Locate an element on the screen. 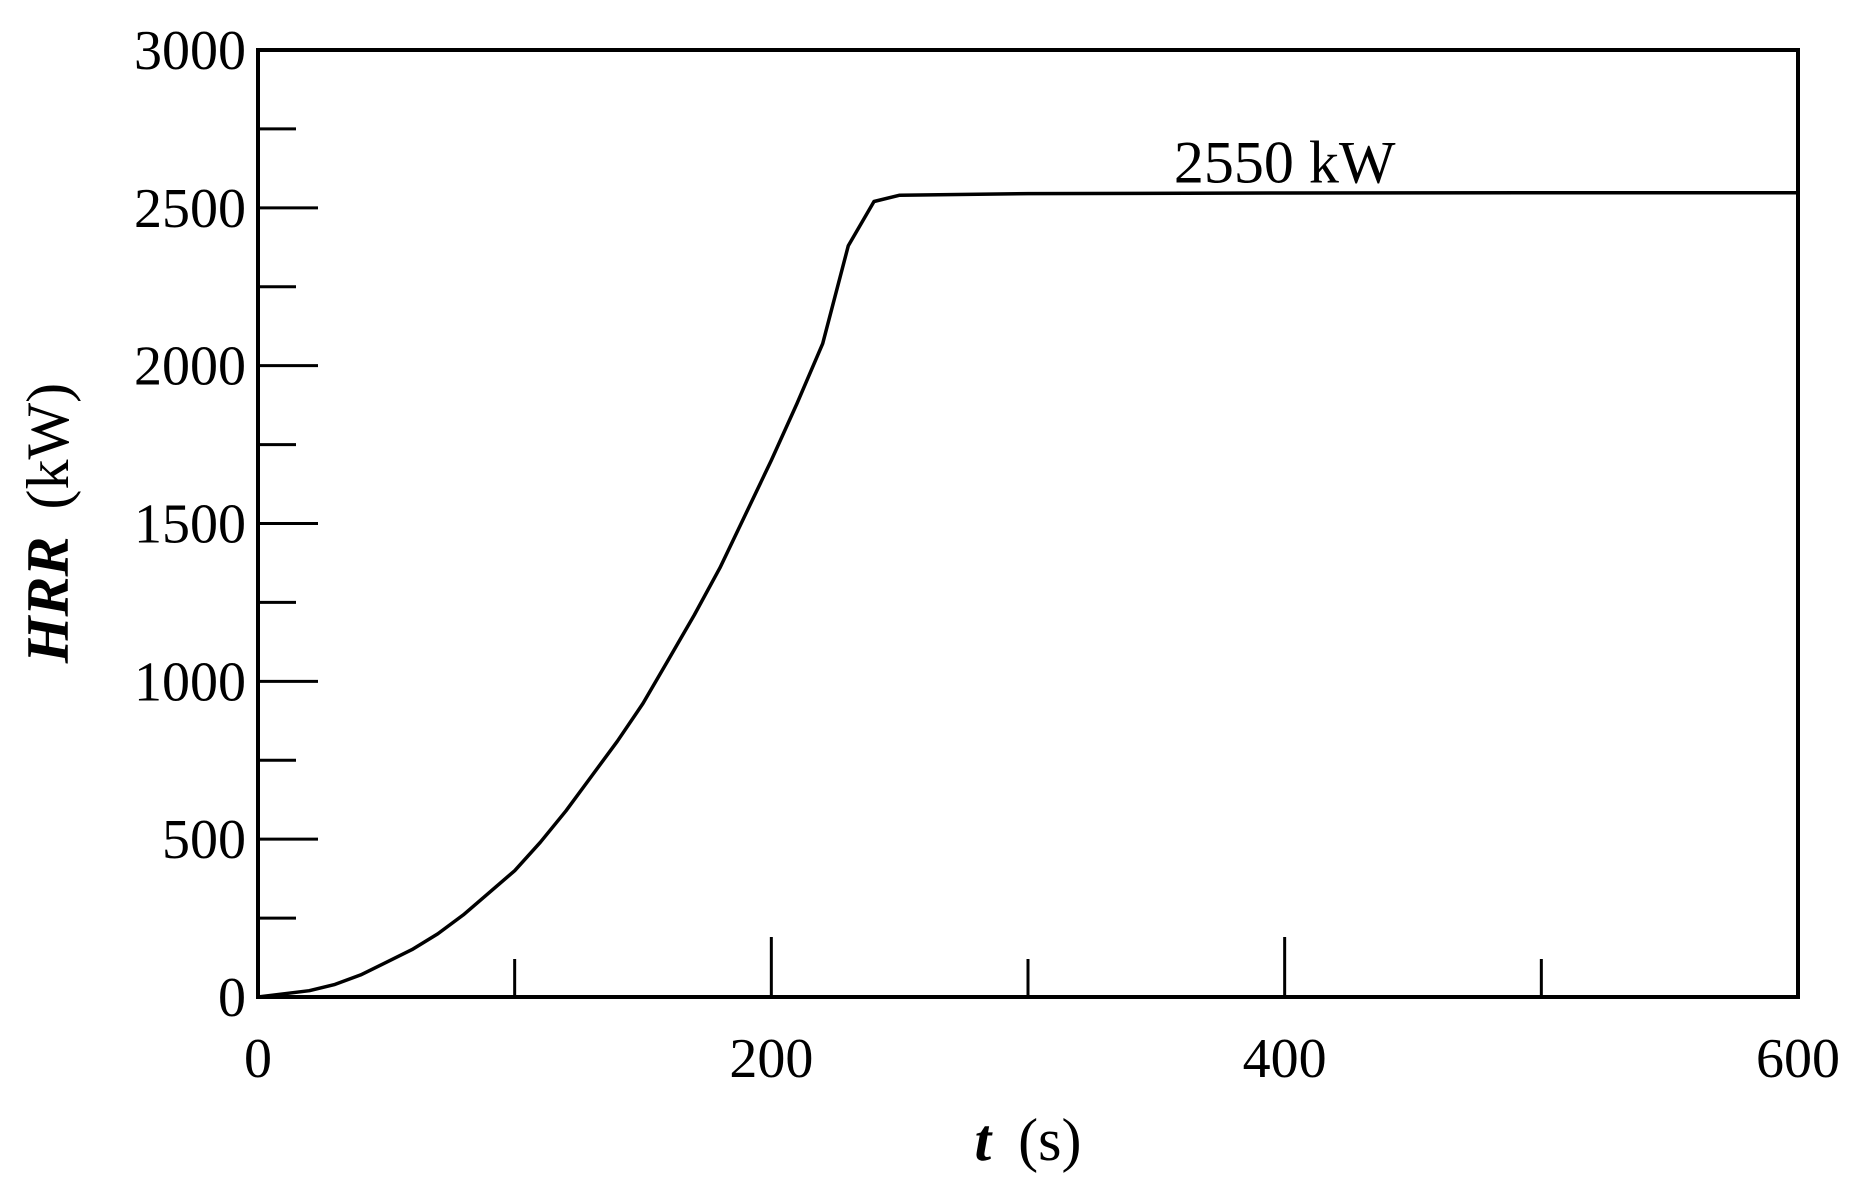  y-tick-label: 0 is located at coordinates (232, 998).